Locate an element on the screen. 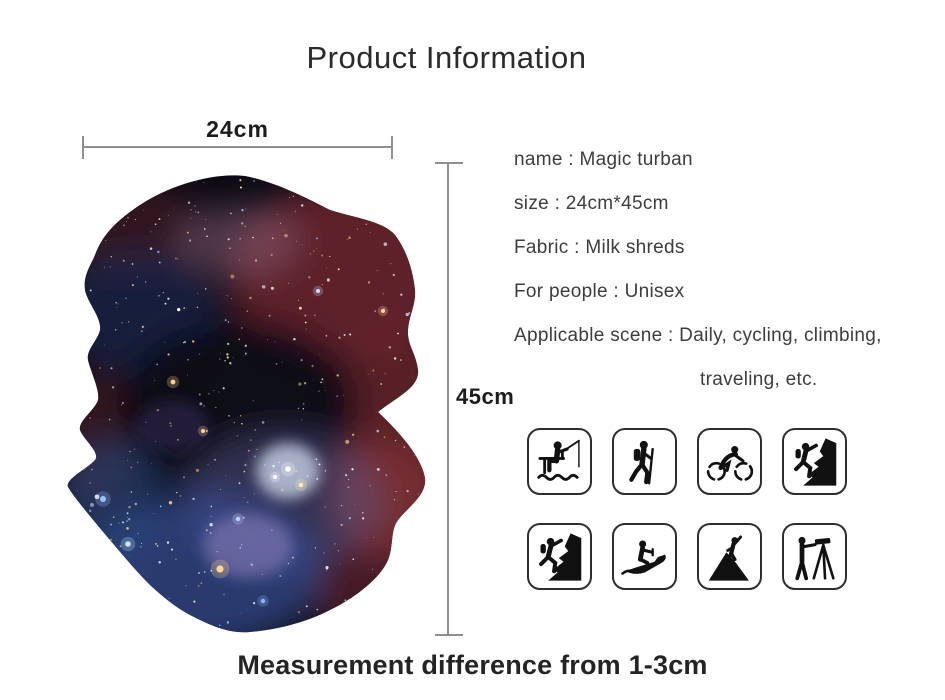 This screenshot has height=700, width=945. hiking-icon is located at coordinates (644, 461).